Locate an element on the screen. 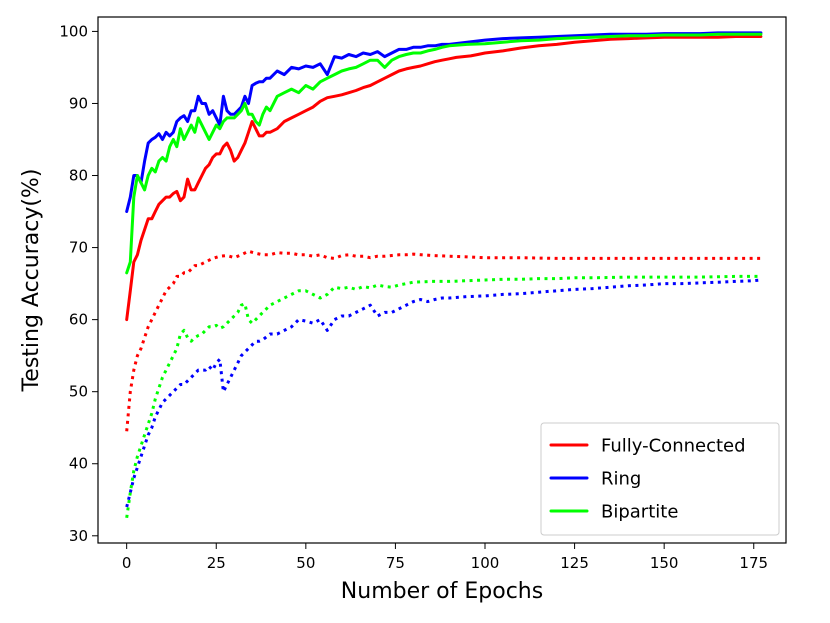 This screenshot has height=623, width=830. y-tick-label: 50 is located at coordinates (78, 392).